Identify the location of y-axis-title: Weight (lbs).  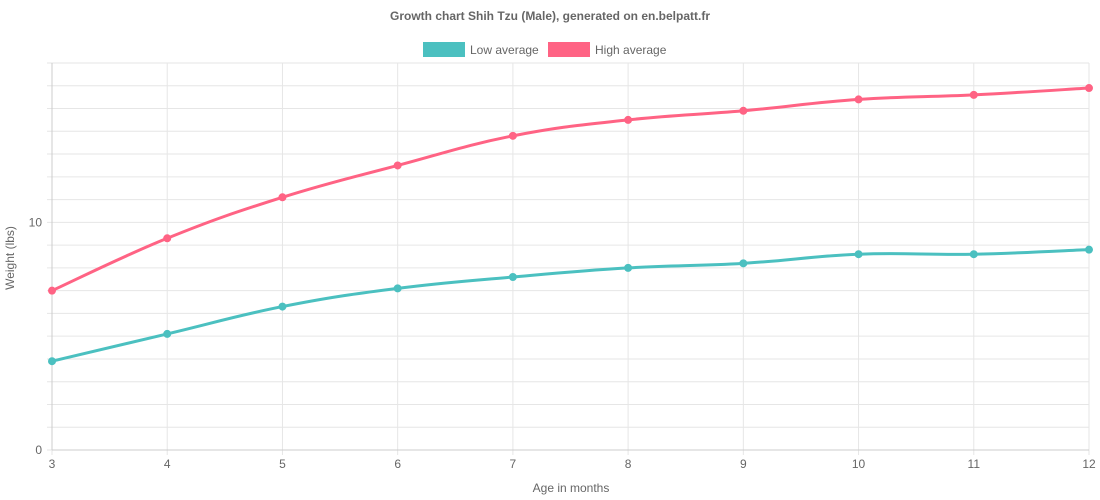
(10, 258).